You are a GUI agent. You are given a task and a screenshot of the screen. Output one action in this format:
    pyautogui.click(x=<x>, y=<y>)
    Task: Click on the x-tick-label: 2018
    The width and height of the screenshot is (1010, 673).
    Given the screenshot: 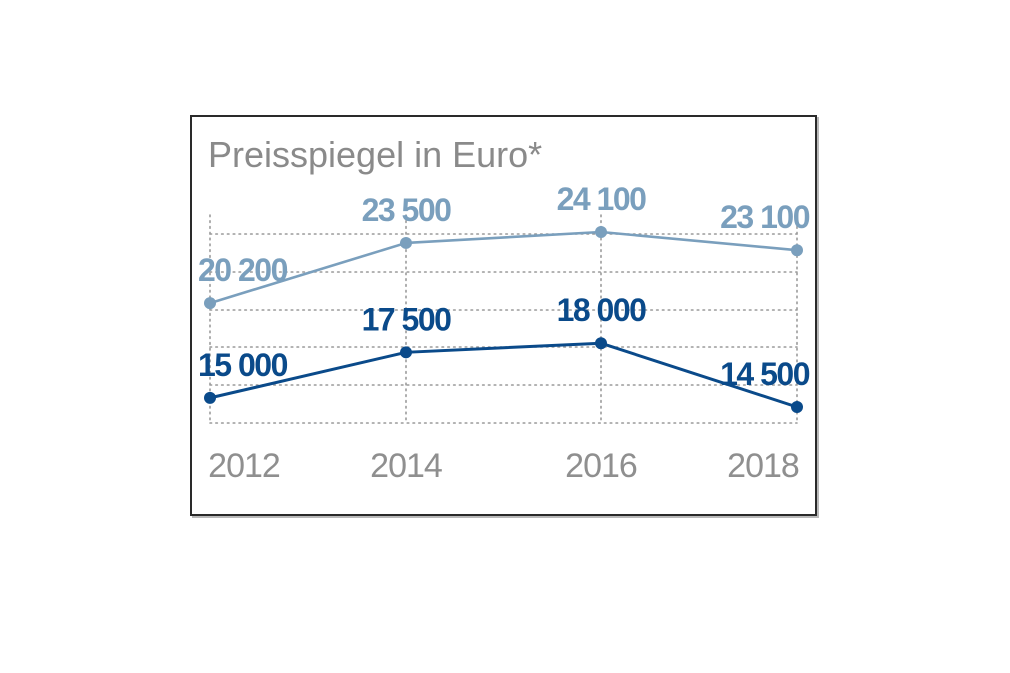 What is the action you would take?
    pyautogui.click(x=763, y=466)
    